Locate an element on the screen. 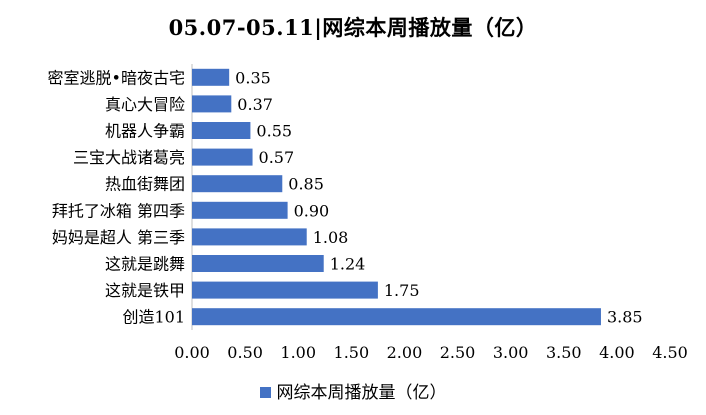 This screenshot has width=706, height=415. data-label: 0.55 is located at coordinates (274, 131).